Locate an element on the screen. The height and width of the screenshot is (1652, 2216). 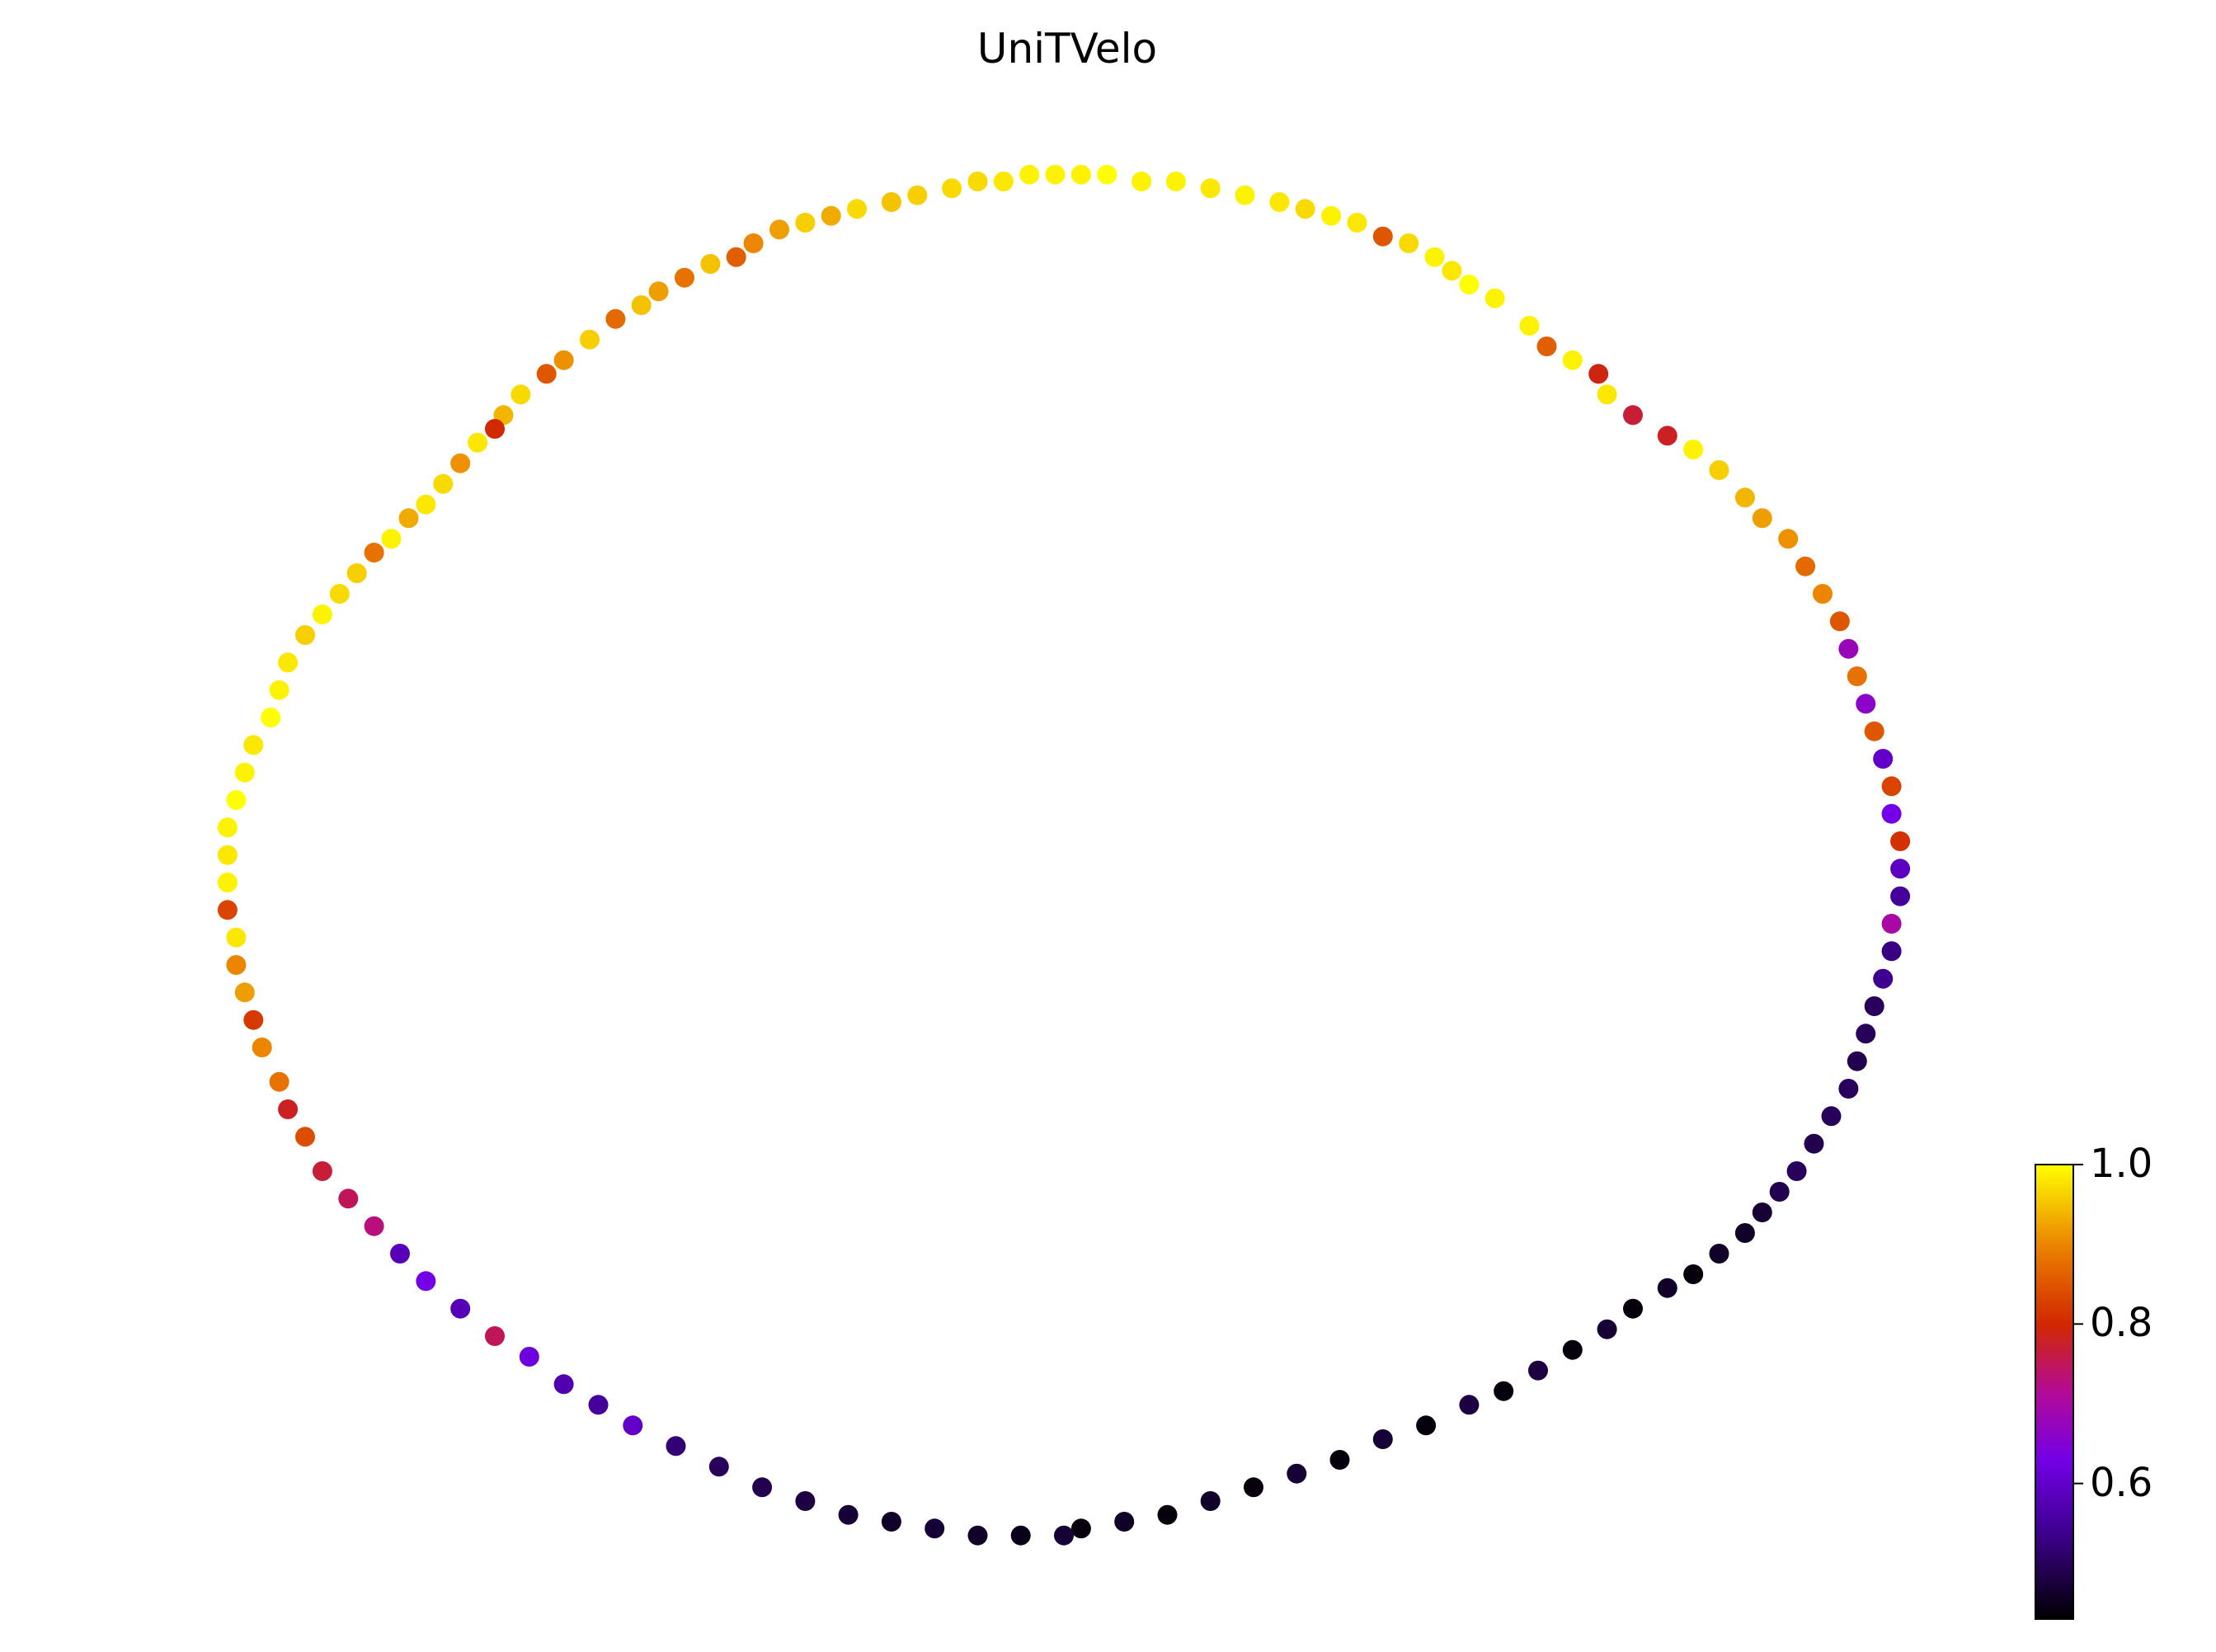
colorbar-tick-label: 0.8 is located at coordinates (2121, 1323).